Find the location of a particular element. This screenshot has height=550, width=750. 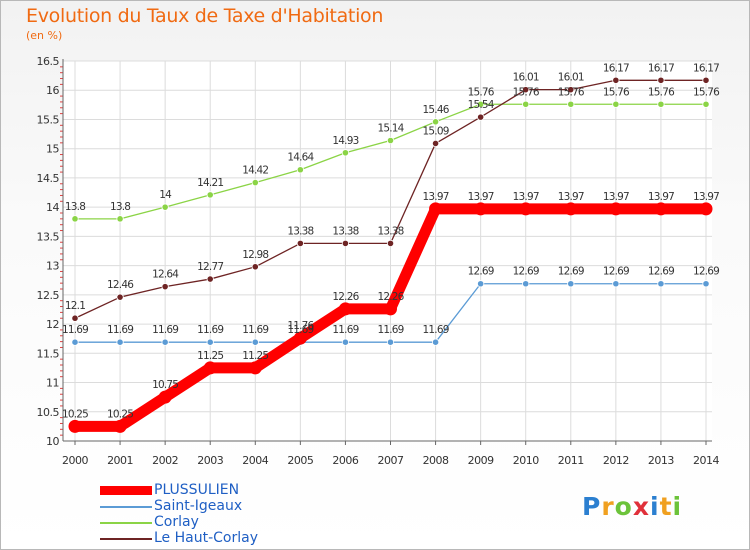

x-tick-label: 2003 is located at coordinates (210, 460).